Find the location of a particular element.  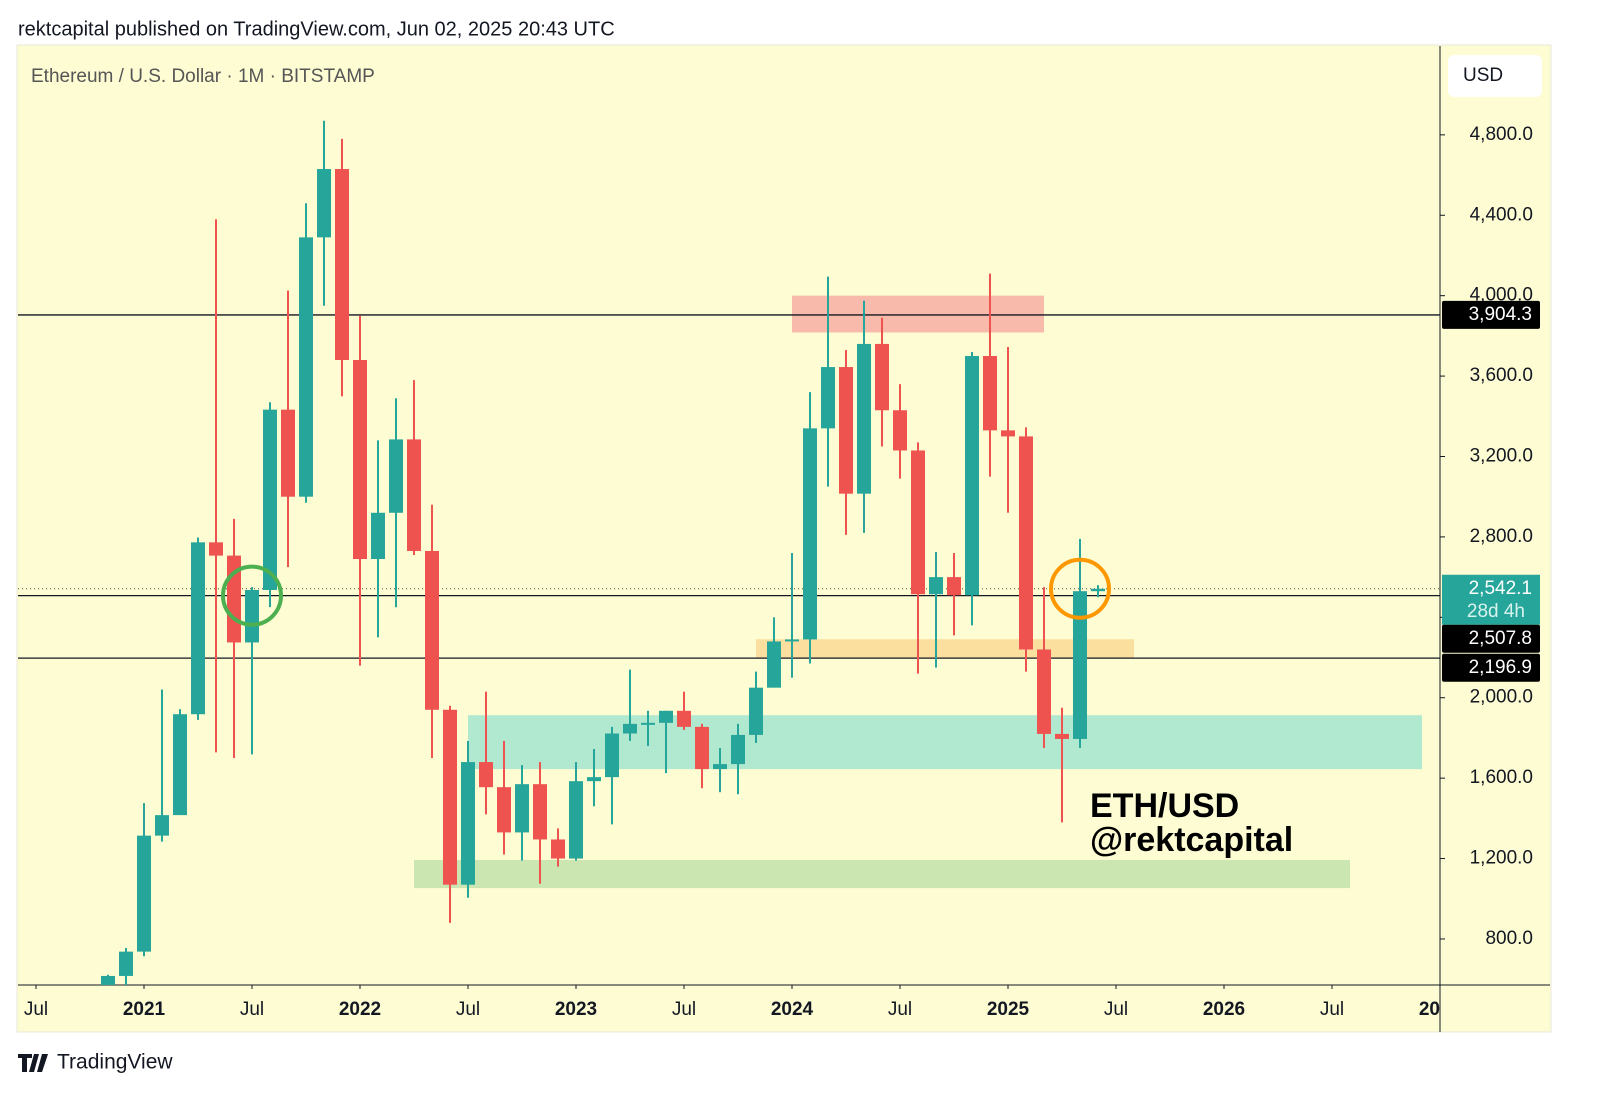

footer-brand: TradingView is located at coordinates (115, 1062).